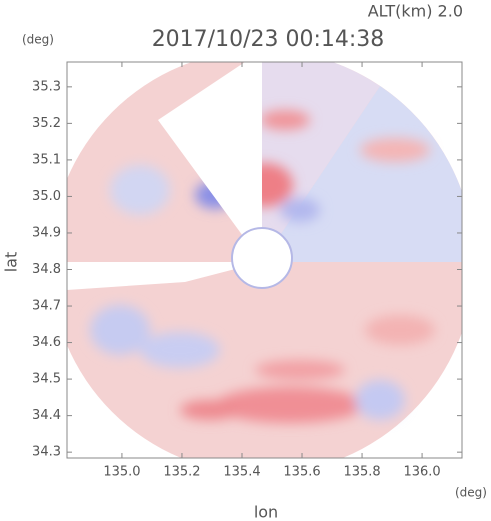  Describe the element at coordinates (46, 415) in the screenshot. I see `y-tick-label: 34.4` at that location.